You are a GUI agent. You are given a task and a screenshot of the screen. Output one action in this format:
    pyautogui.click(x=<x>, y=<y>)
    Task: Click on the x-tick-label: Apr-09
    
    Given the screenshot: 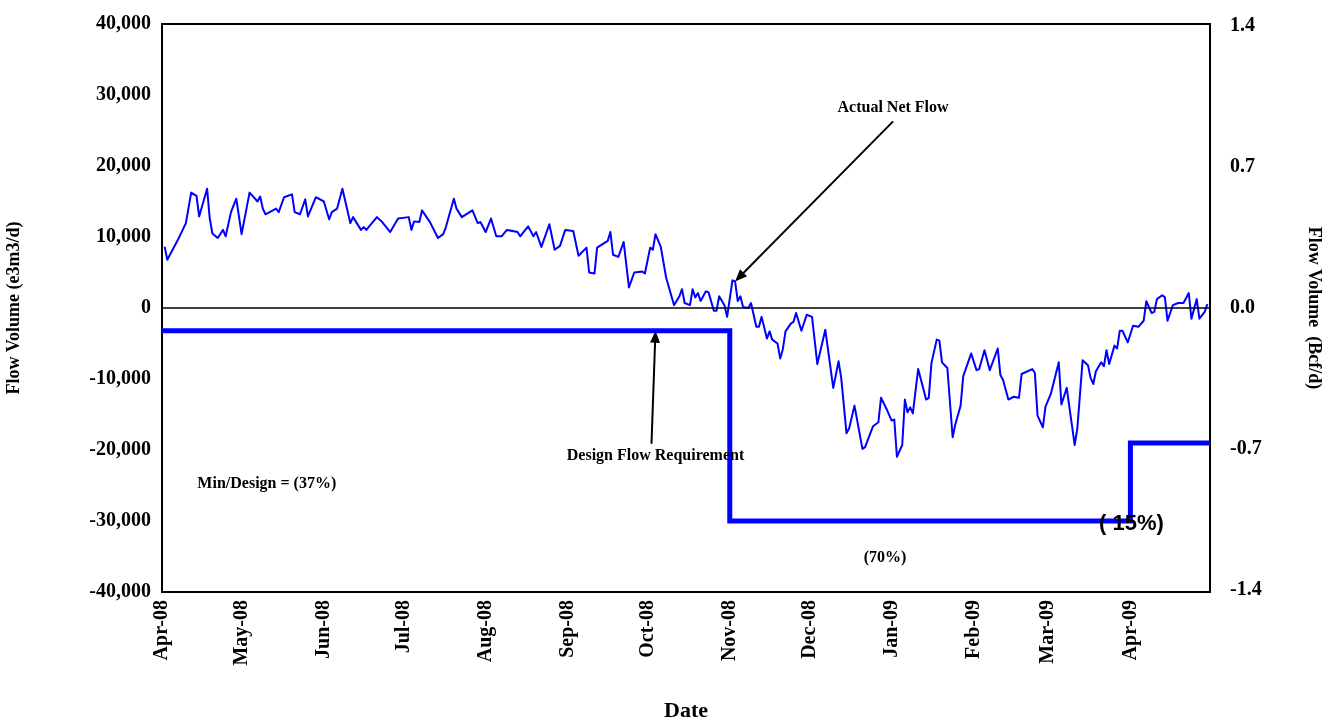 What is the action you would take?
    pyautogui.click(x=1129, y=630)
    